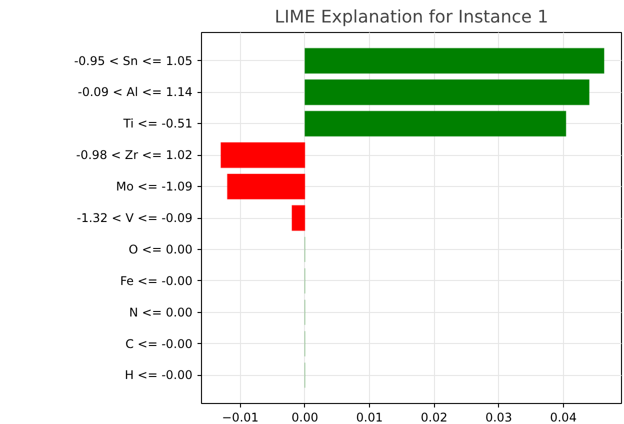  What do you see at coordinates (135, 92) in the screenshot?
I see `y-tick-label: -0.09 < Al <= 1.14` at bounding box center [135, 92].